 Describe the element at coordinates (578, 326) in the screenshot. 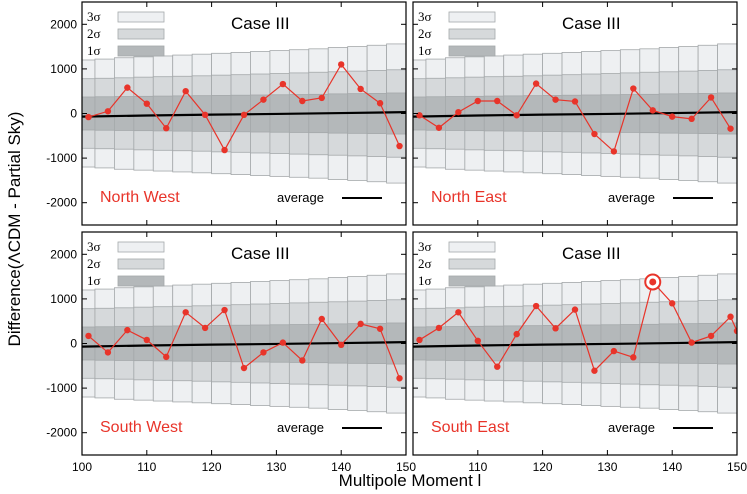

I see `data-series-line` at that location.